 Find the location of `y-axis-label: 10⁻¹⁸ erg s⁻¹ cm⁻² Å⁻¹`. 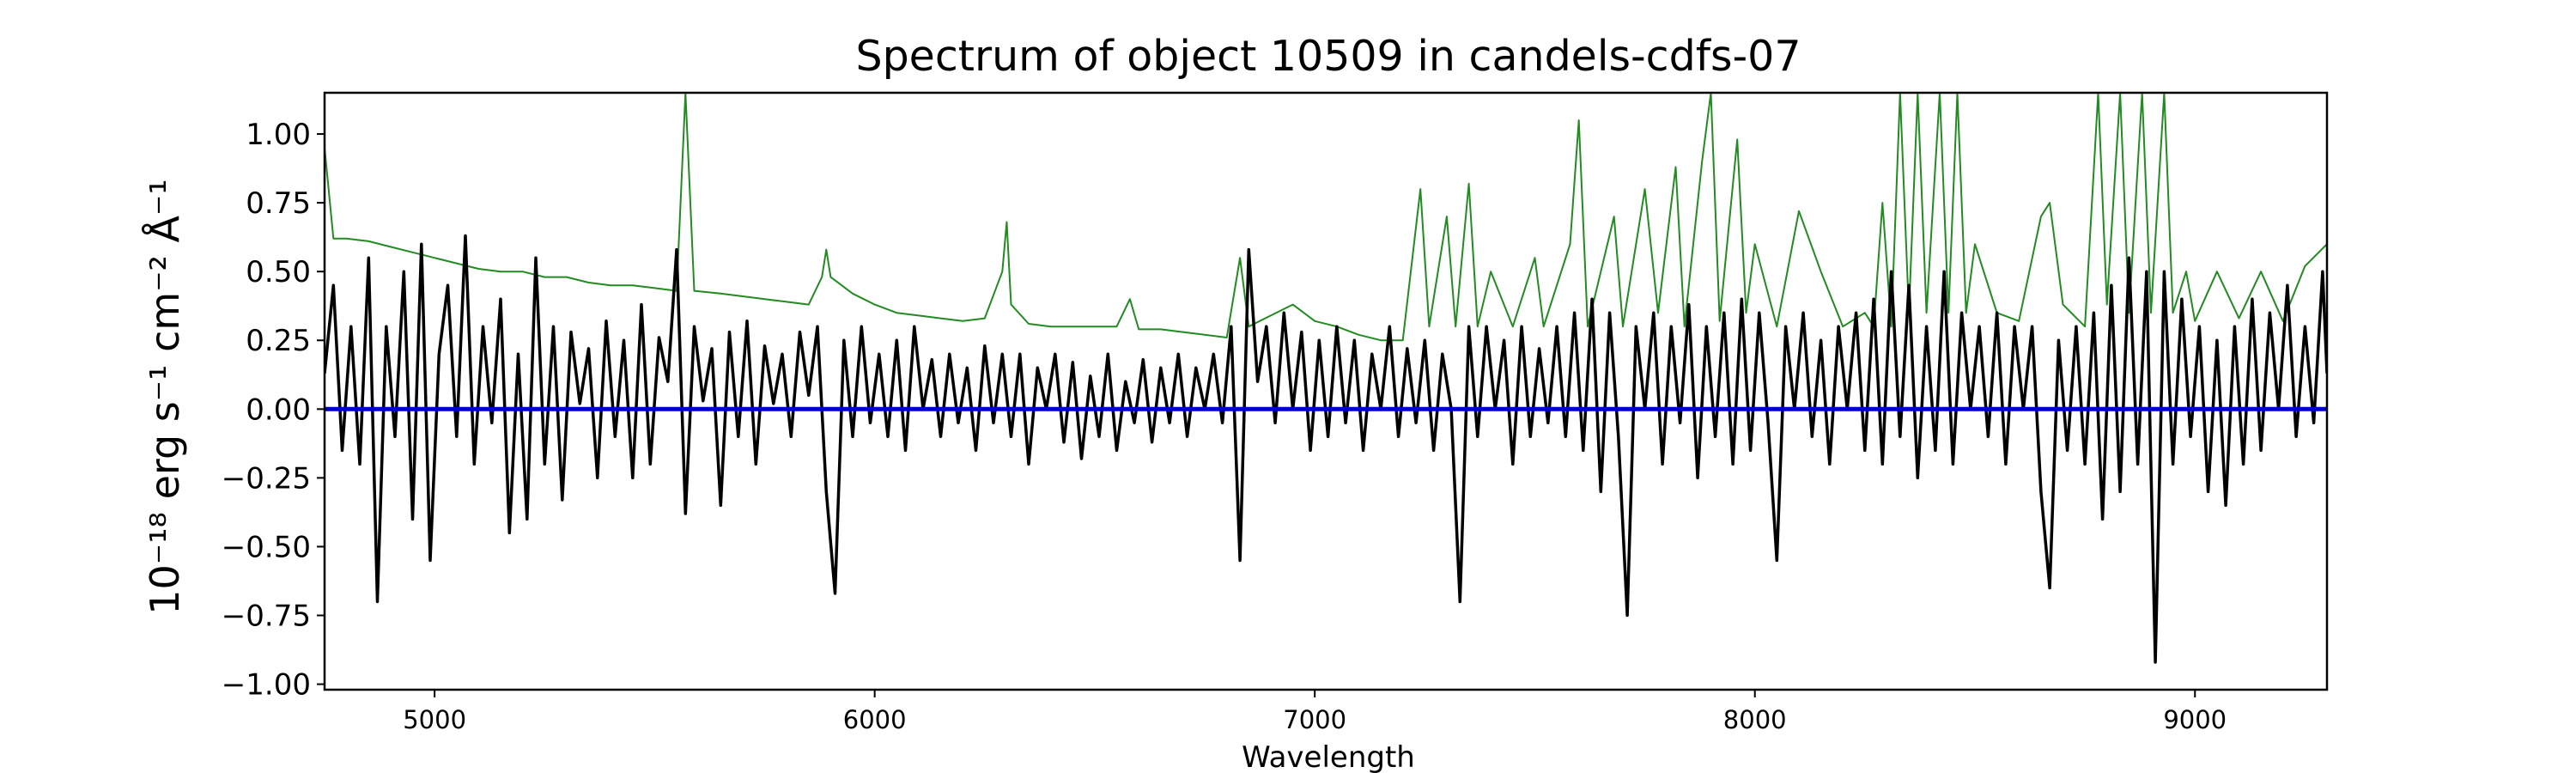

y-axis-label: 10⁻¹⁸ erg s⁻¹ cm⁻² Å⁻¹ is located at coordinates (165, 396).